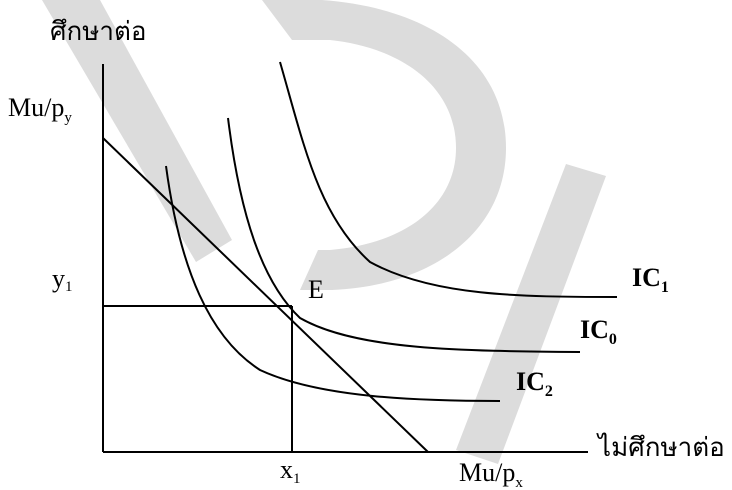 This screenshot has width=732, height=490. What do you see at coordinates (519, 482) in the screenshot?
I see `x-intercept-subscript: x` at bounding box center [519, 482].